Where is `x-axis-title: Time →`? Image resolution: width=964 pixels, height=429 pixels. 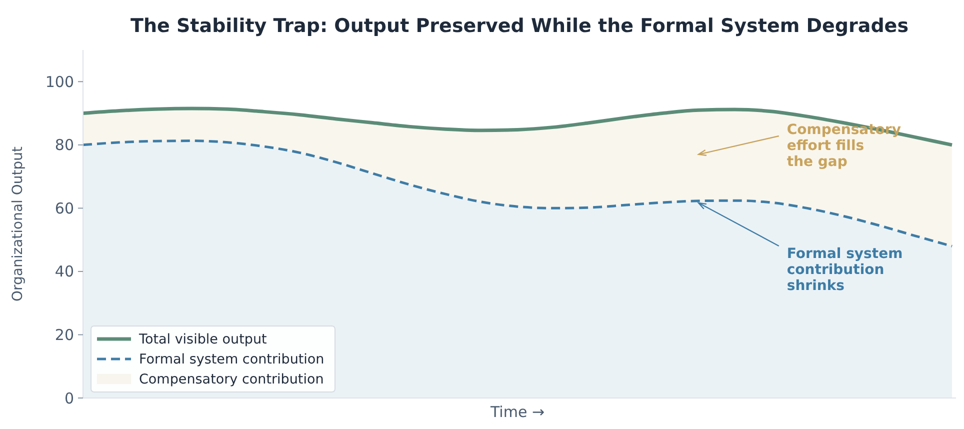
x-axis-title: Time → is located at coordinates (517, 412).